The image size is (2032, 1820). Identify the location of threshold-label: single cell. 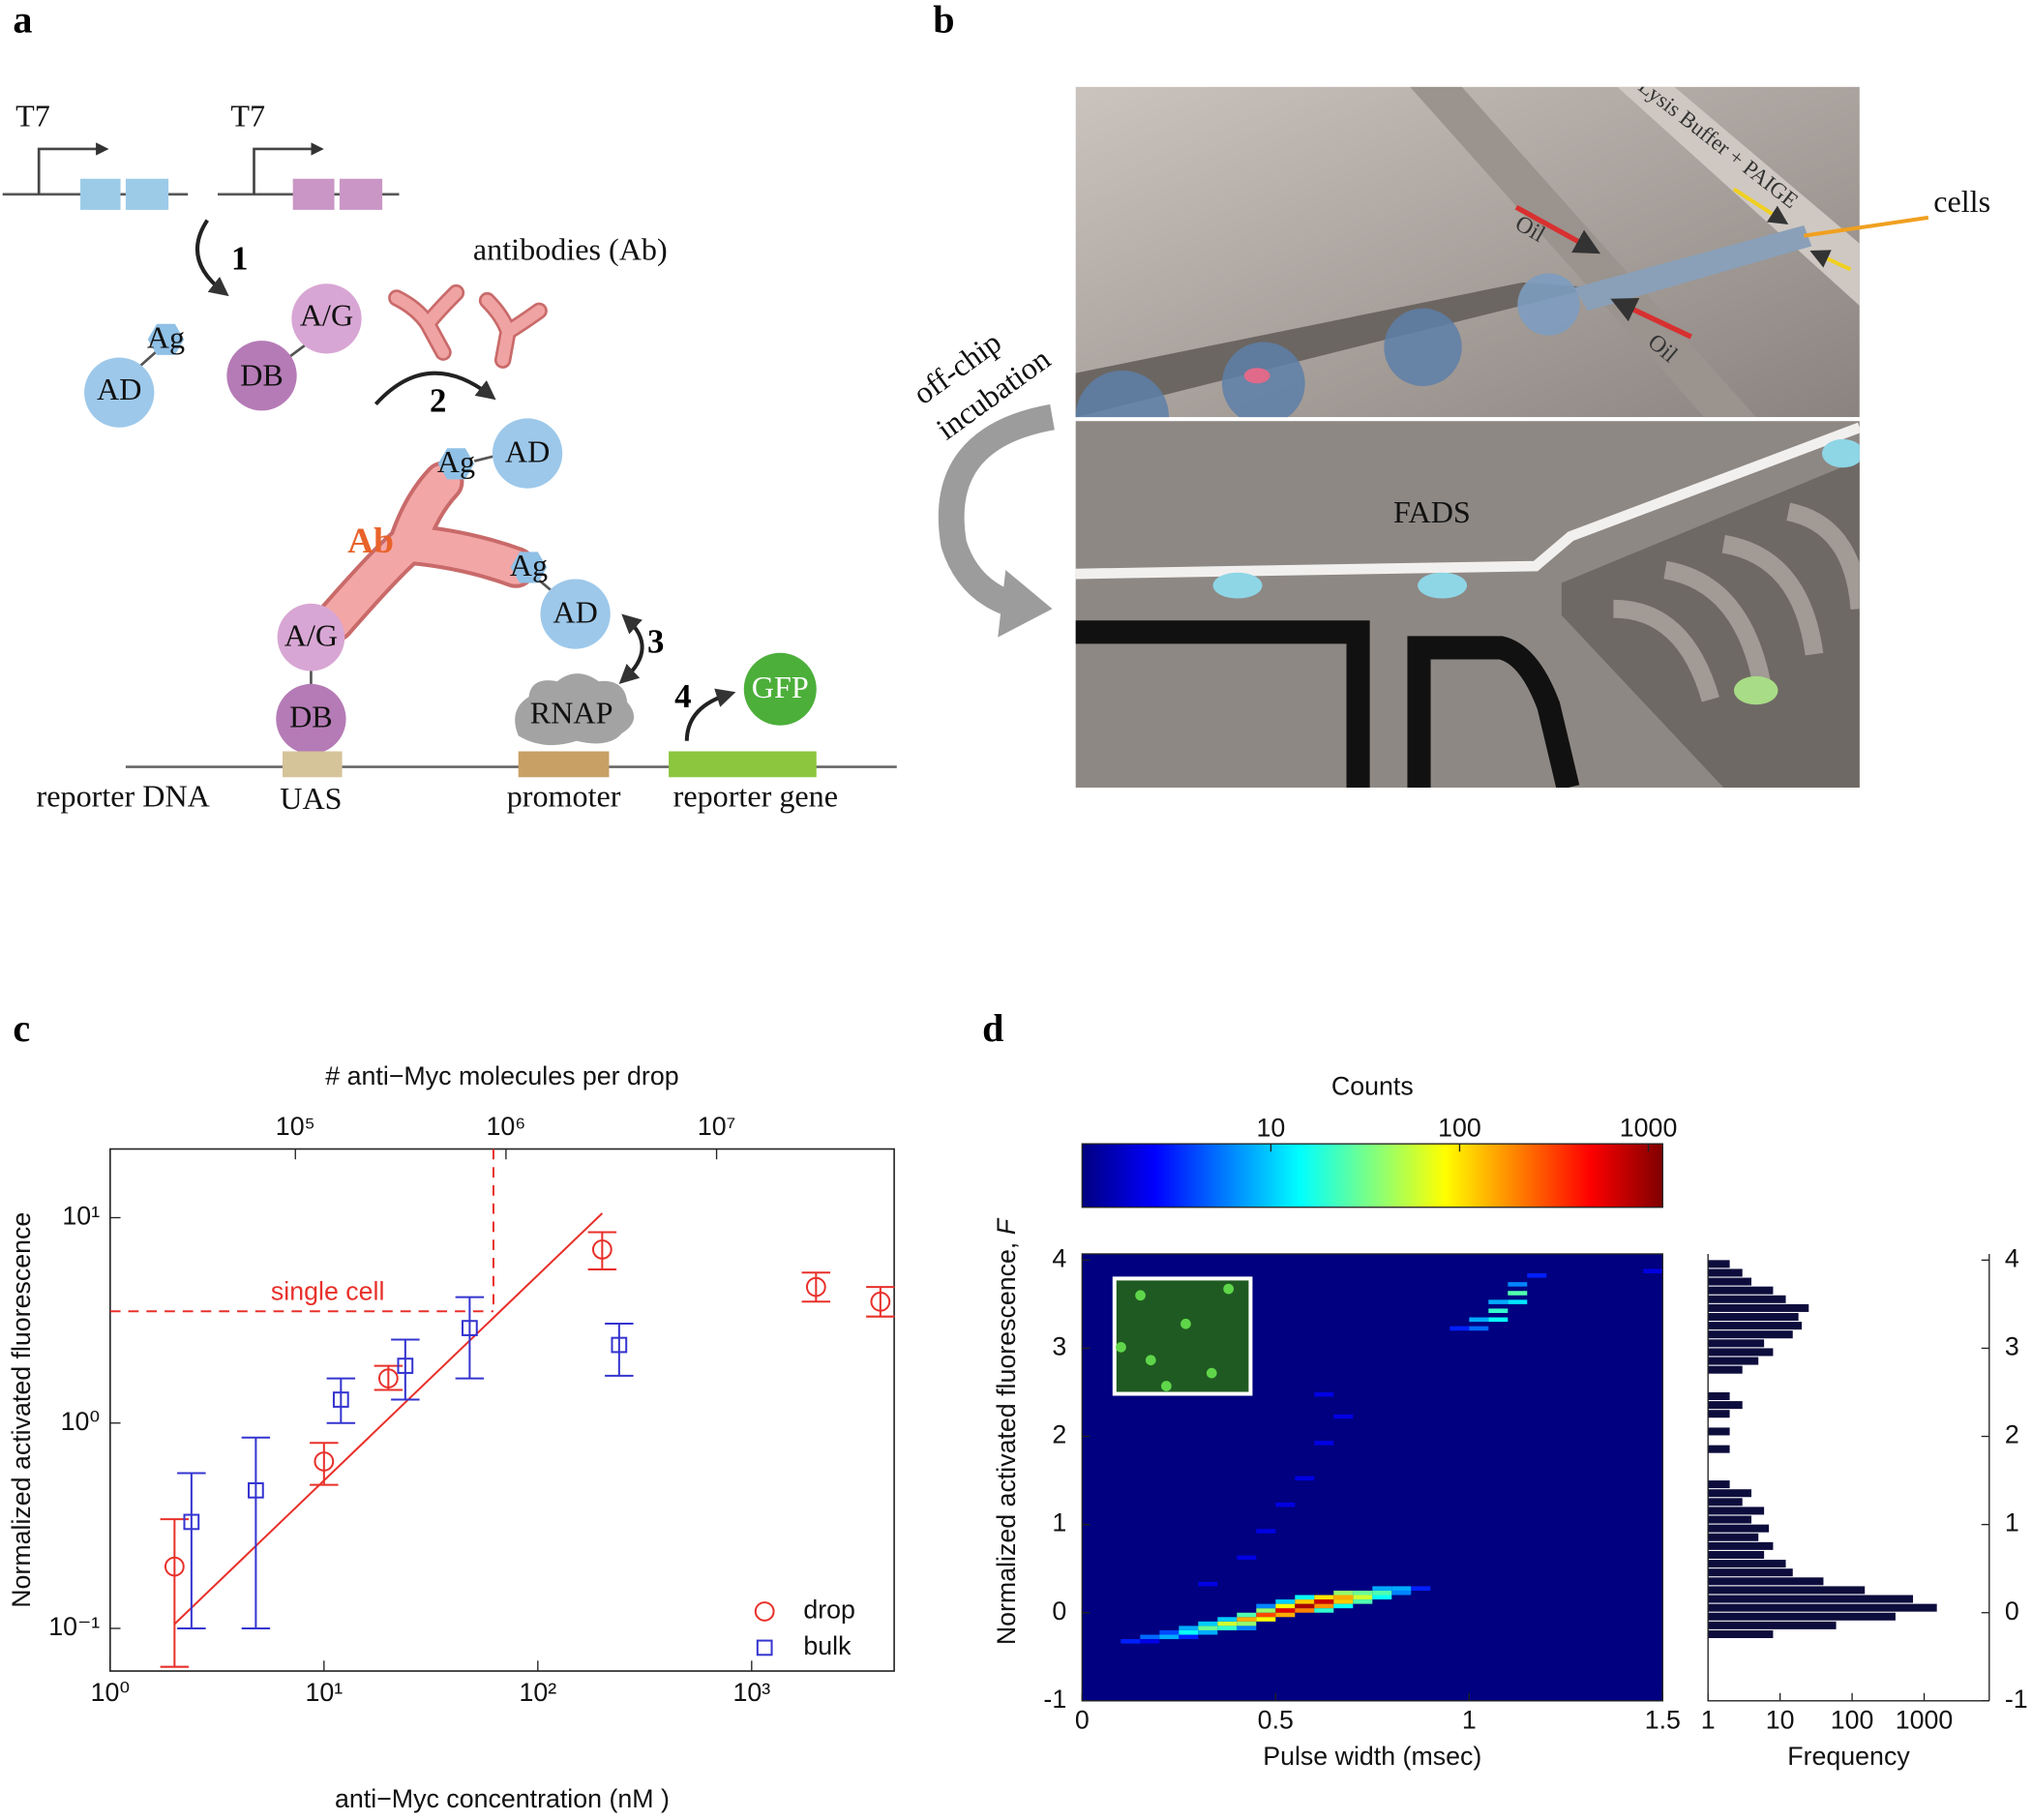
(328, 1291).